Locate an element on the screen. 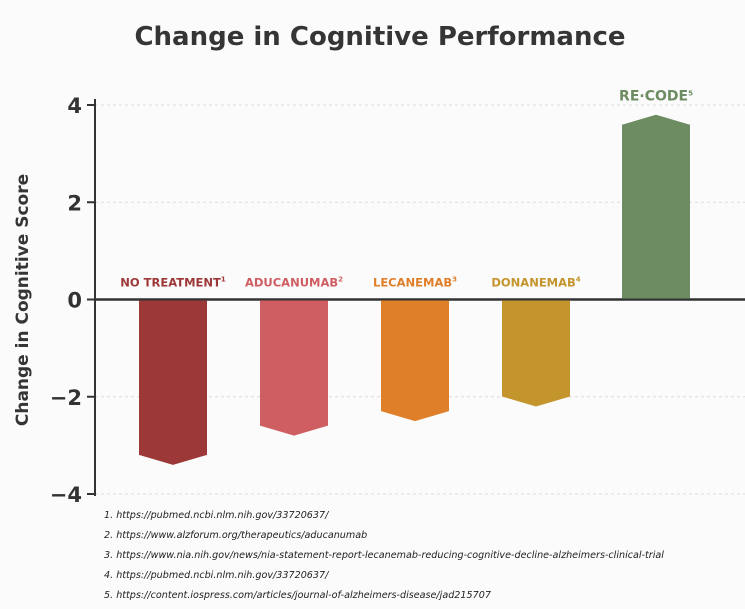 The width and height of the screenshot is (745, 609). y-axis-label: Change in Cognitive Score is located at coordinates (23, 300).